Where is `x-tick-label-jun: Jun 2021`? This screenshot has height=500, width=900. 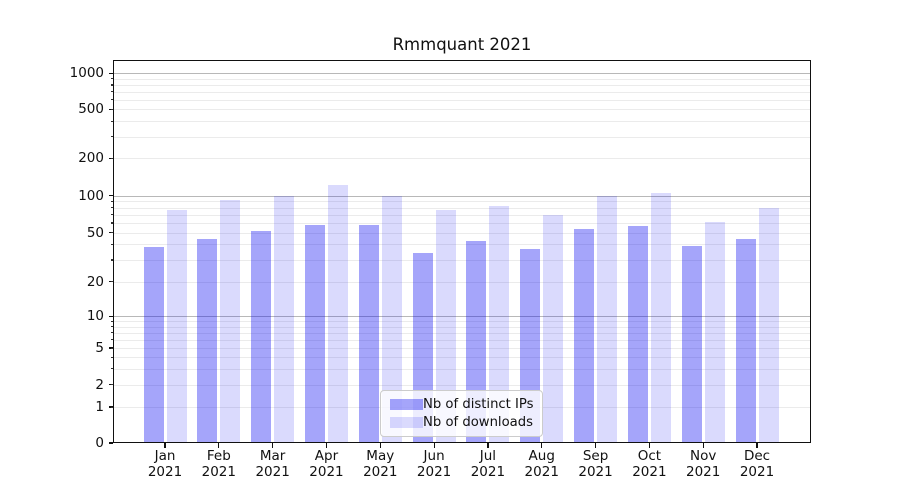 x-tick-label-jun: Jun 2021 is located at coordinates (434, 464).